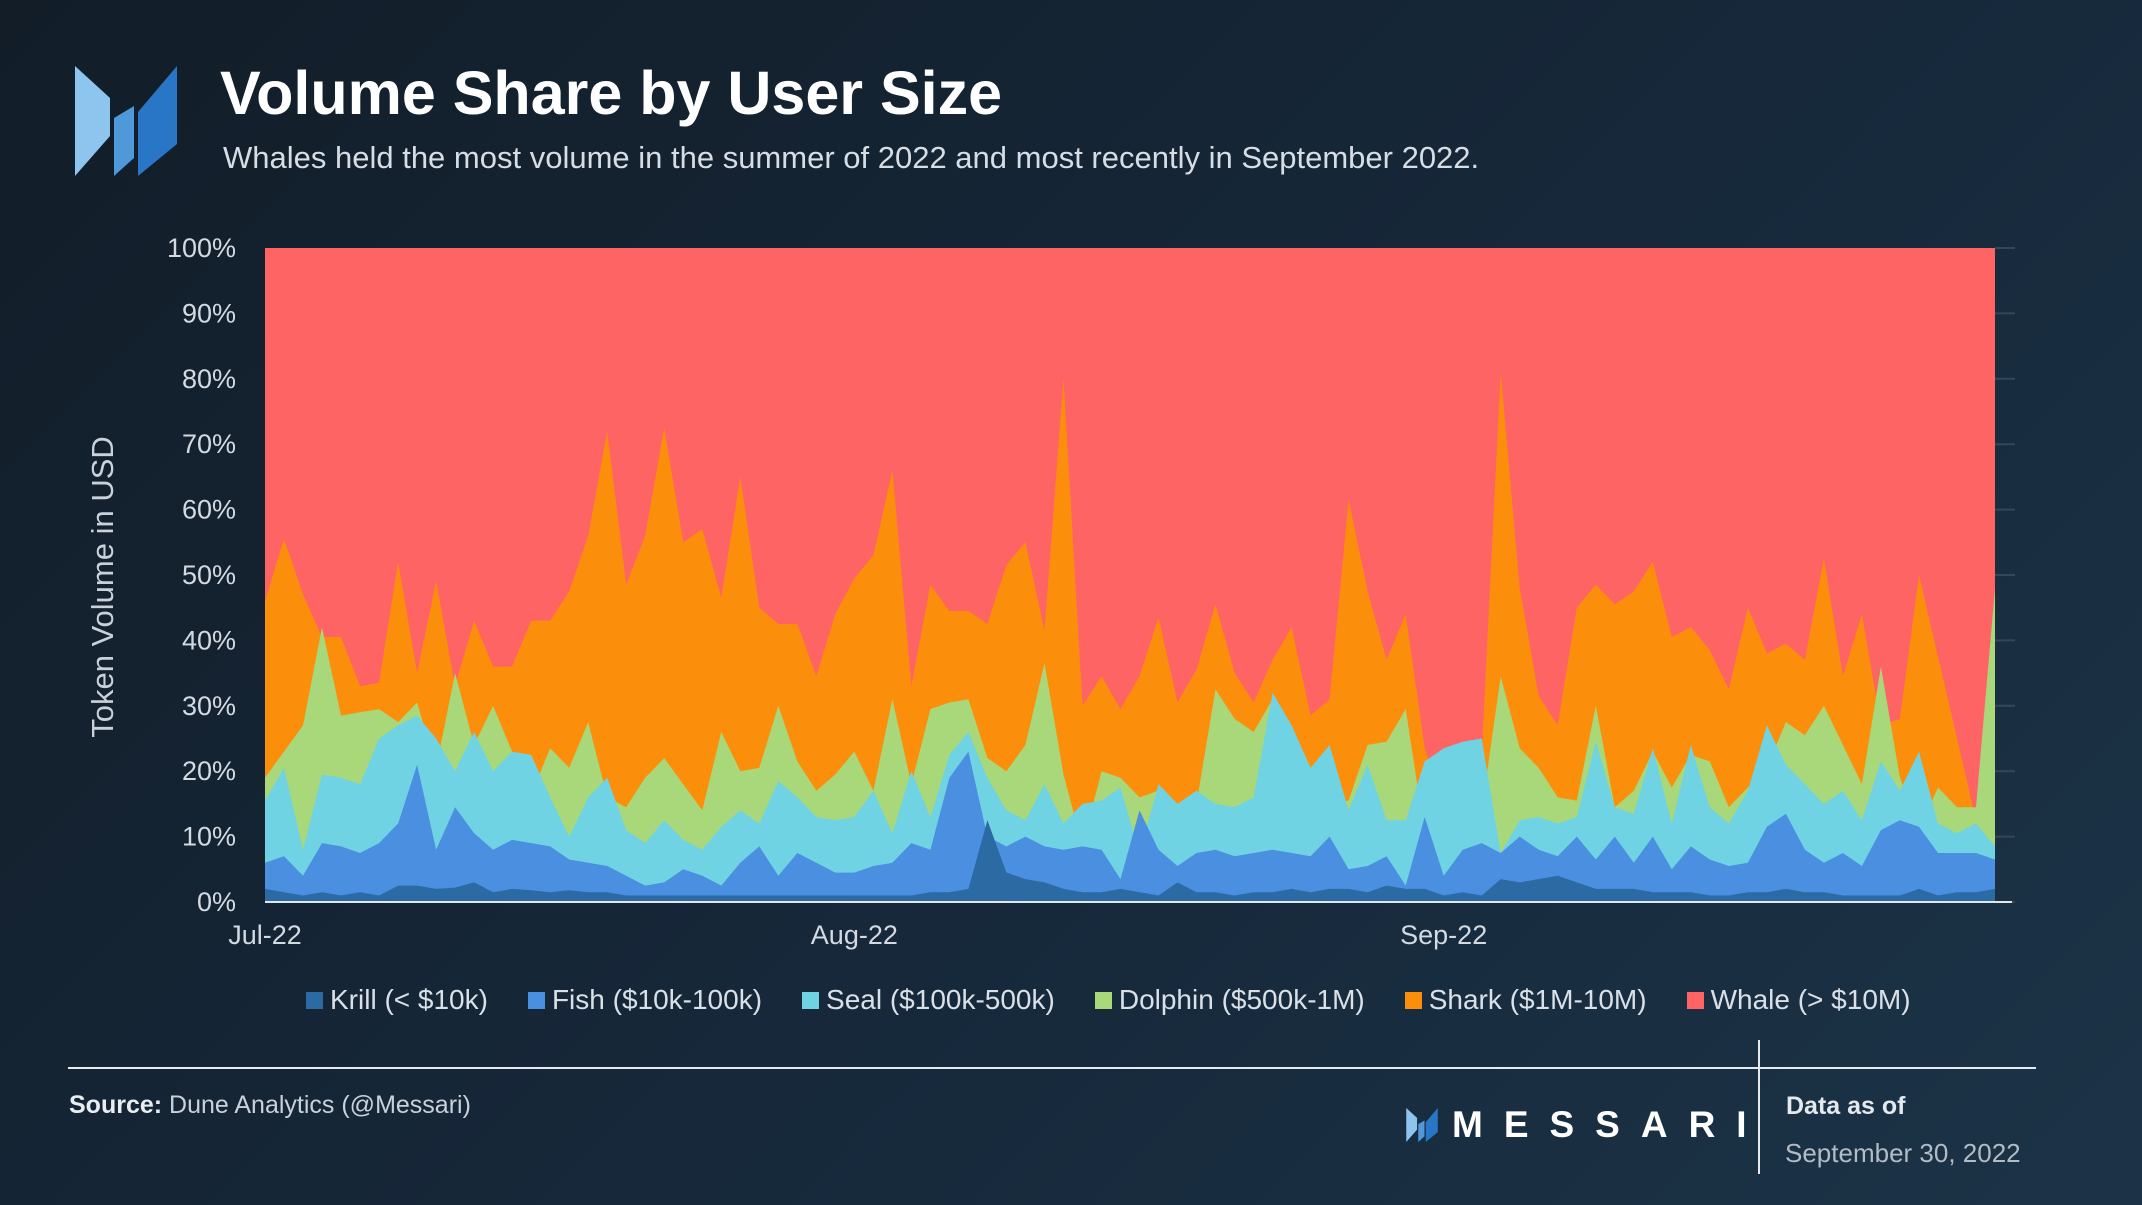 The width and height of the screenshot is (2142, 1205). I want to click on legend-item-fish: Fish ($10k-100k), so click(645, 1000).